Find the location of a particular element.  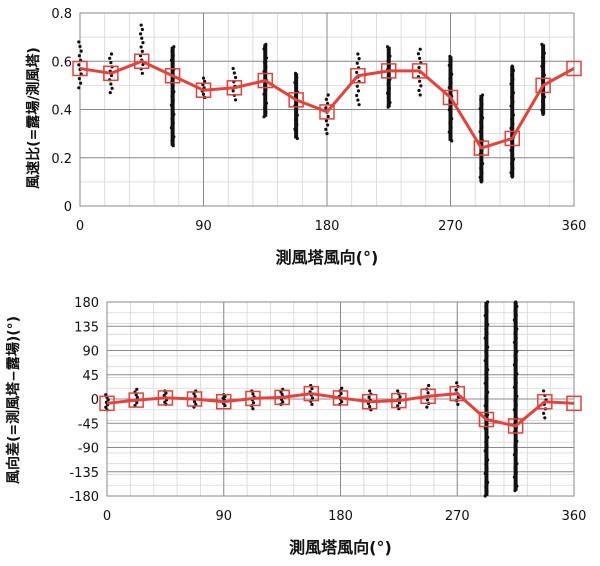

x-tick-label: 180 is located at coordinates (340, 516).